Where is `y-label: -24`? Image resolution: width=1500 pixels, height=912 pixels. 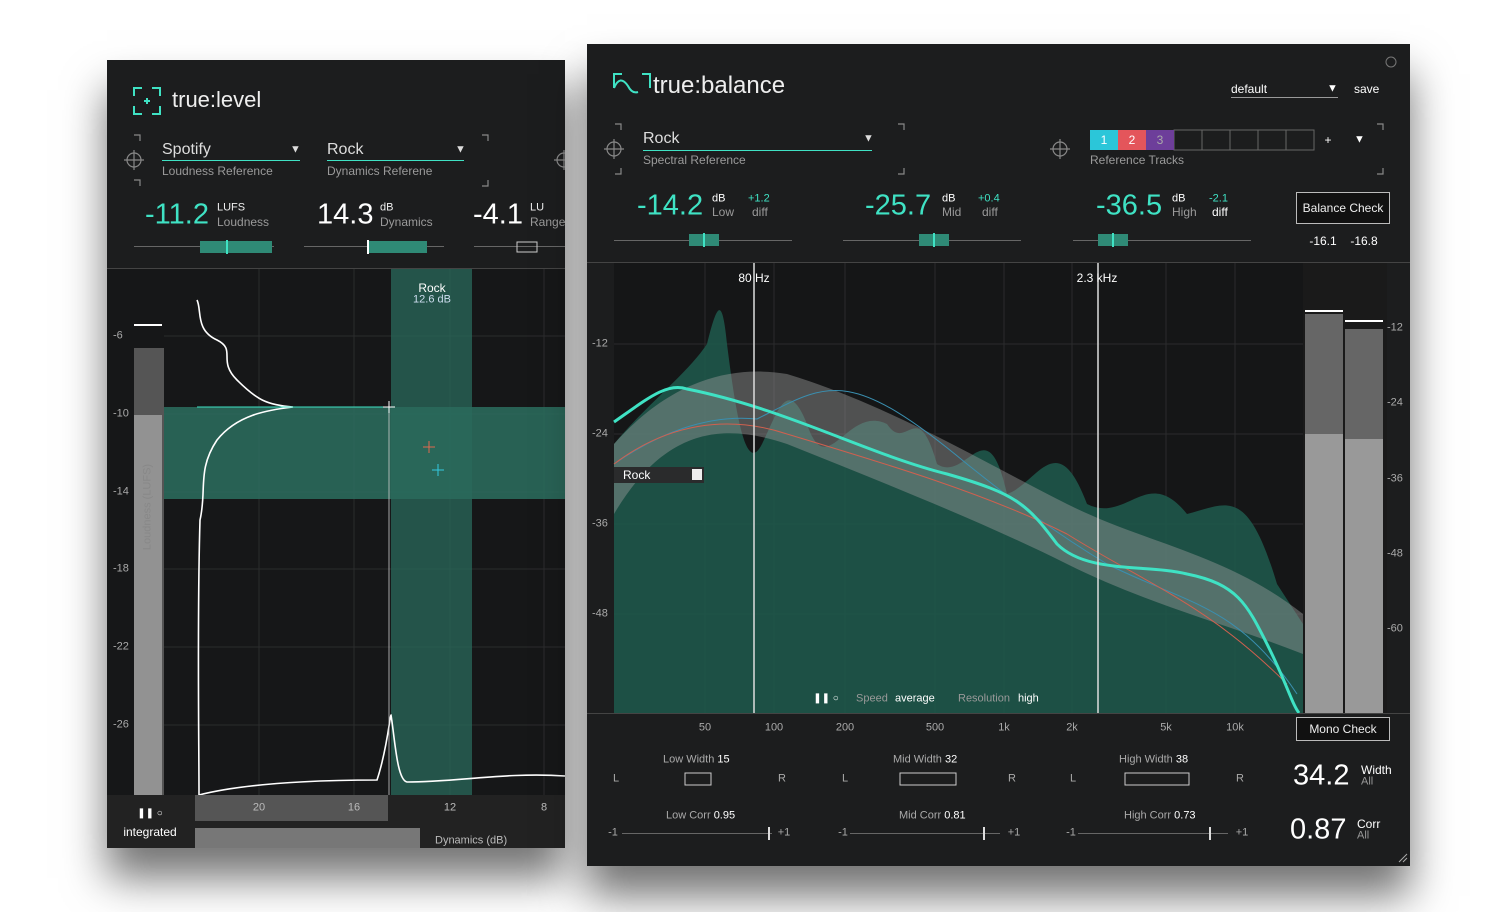
y-label: -24 is located at coordinates (600, 433).